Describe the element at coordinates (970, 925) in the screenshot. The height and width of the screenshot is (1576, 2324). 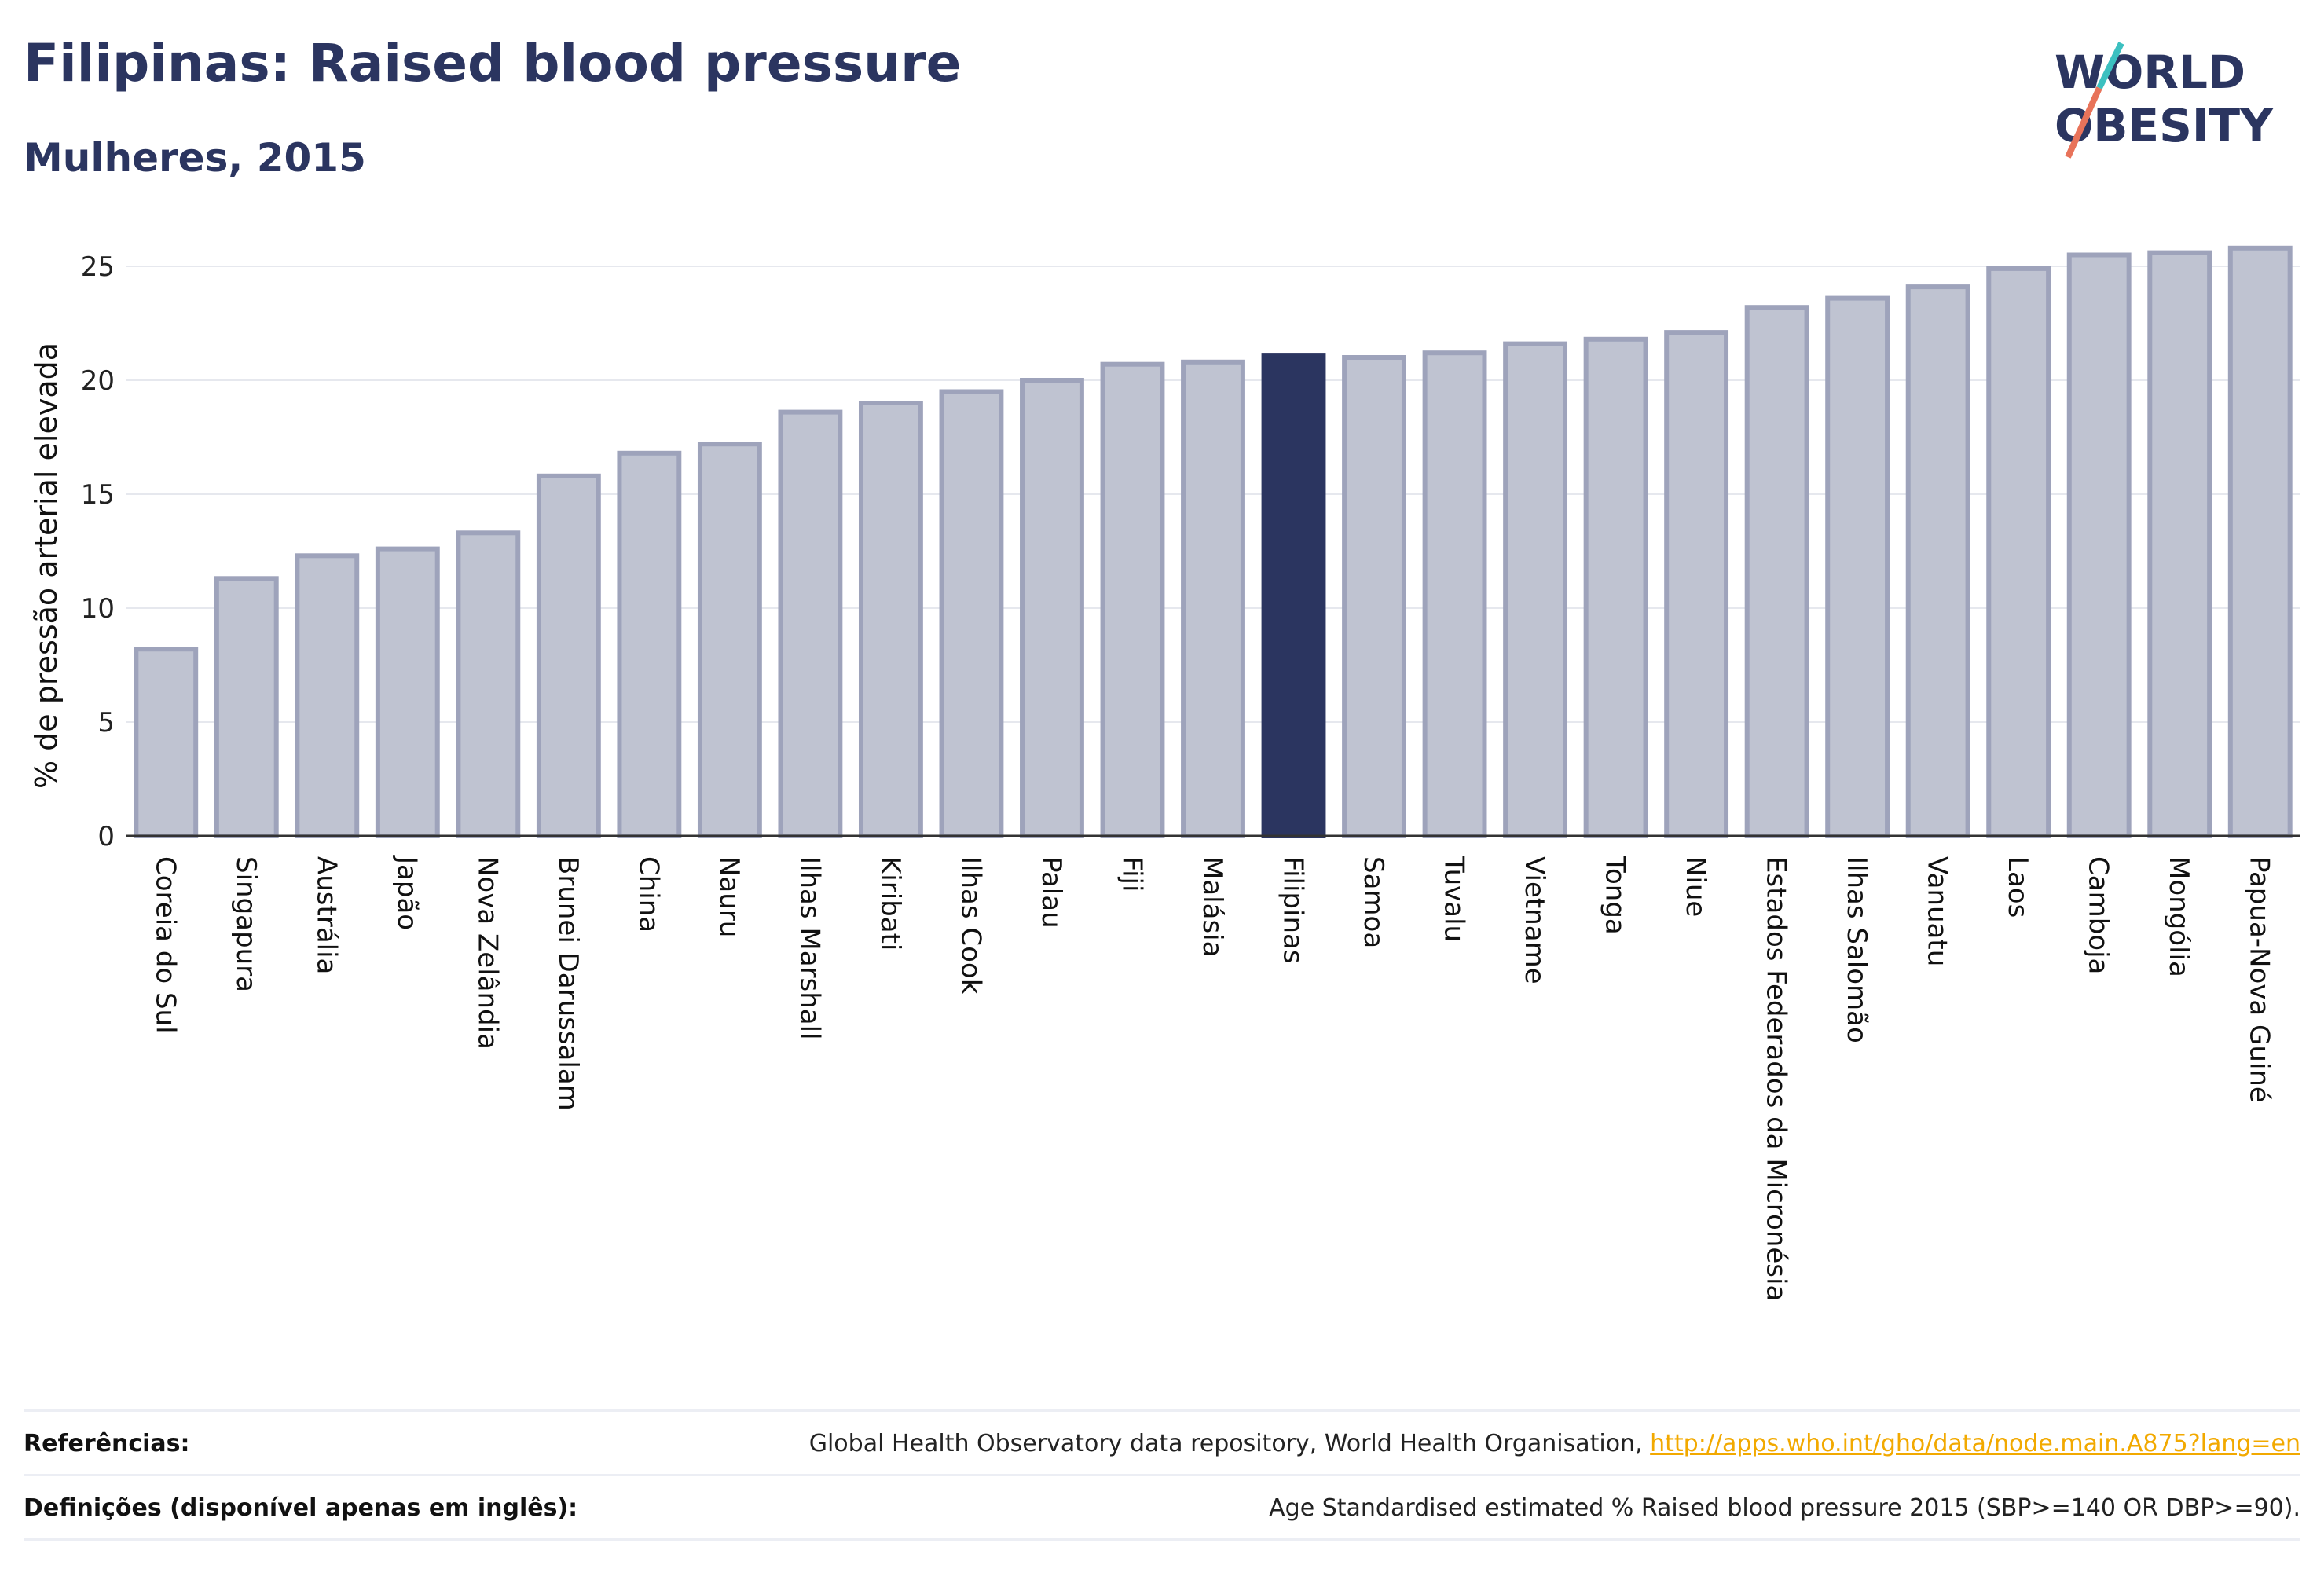
I see `x-tick-label: Ilhas Cook` at that location.